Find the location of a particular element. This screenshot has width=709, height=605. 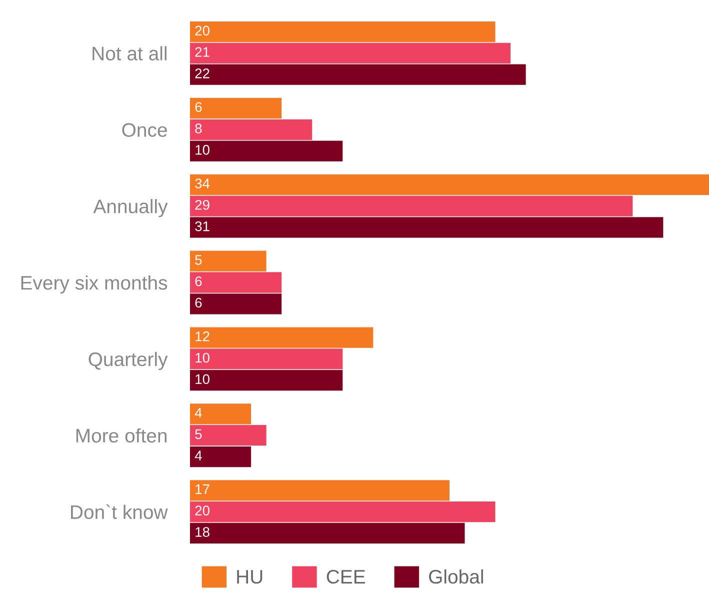

data-label: 22 is located at coordinates (202, 73).